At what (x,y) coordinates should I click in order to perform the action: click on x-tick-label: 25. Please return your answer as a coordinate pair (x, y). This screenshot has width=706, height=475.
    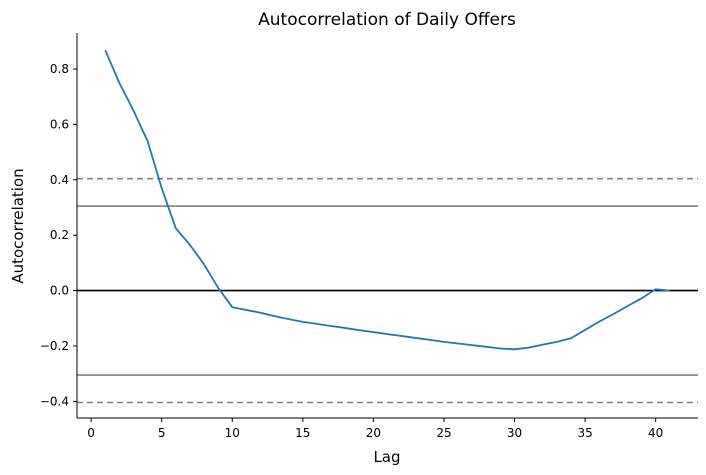
    Looking at the image, I should click on (443, 433).